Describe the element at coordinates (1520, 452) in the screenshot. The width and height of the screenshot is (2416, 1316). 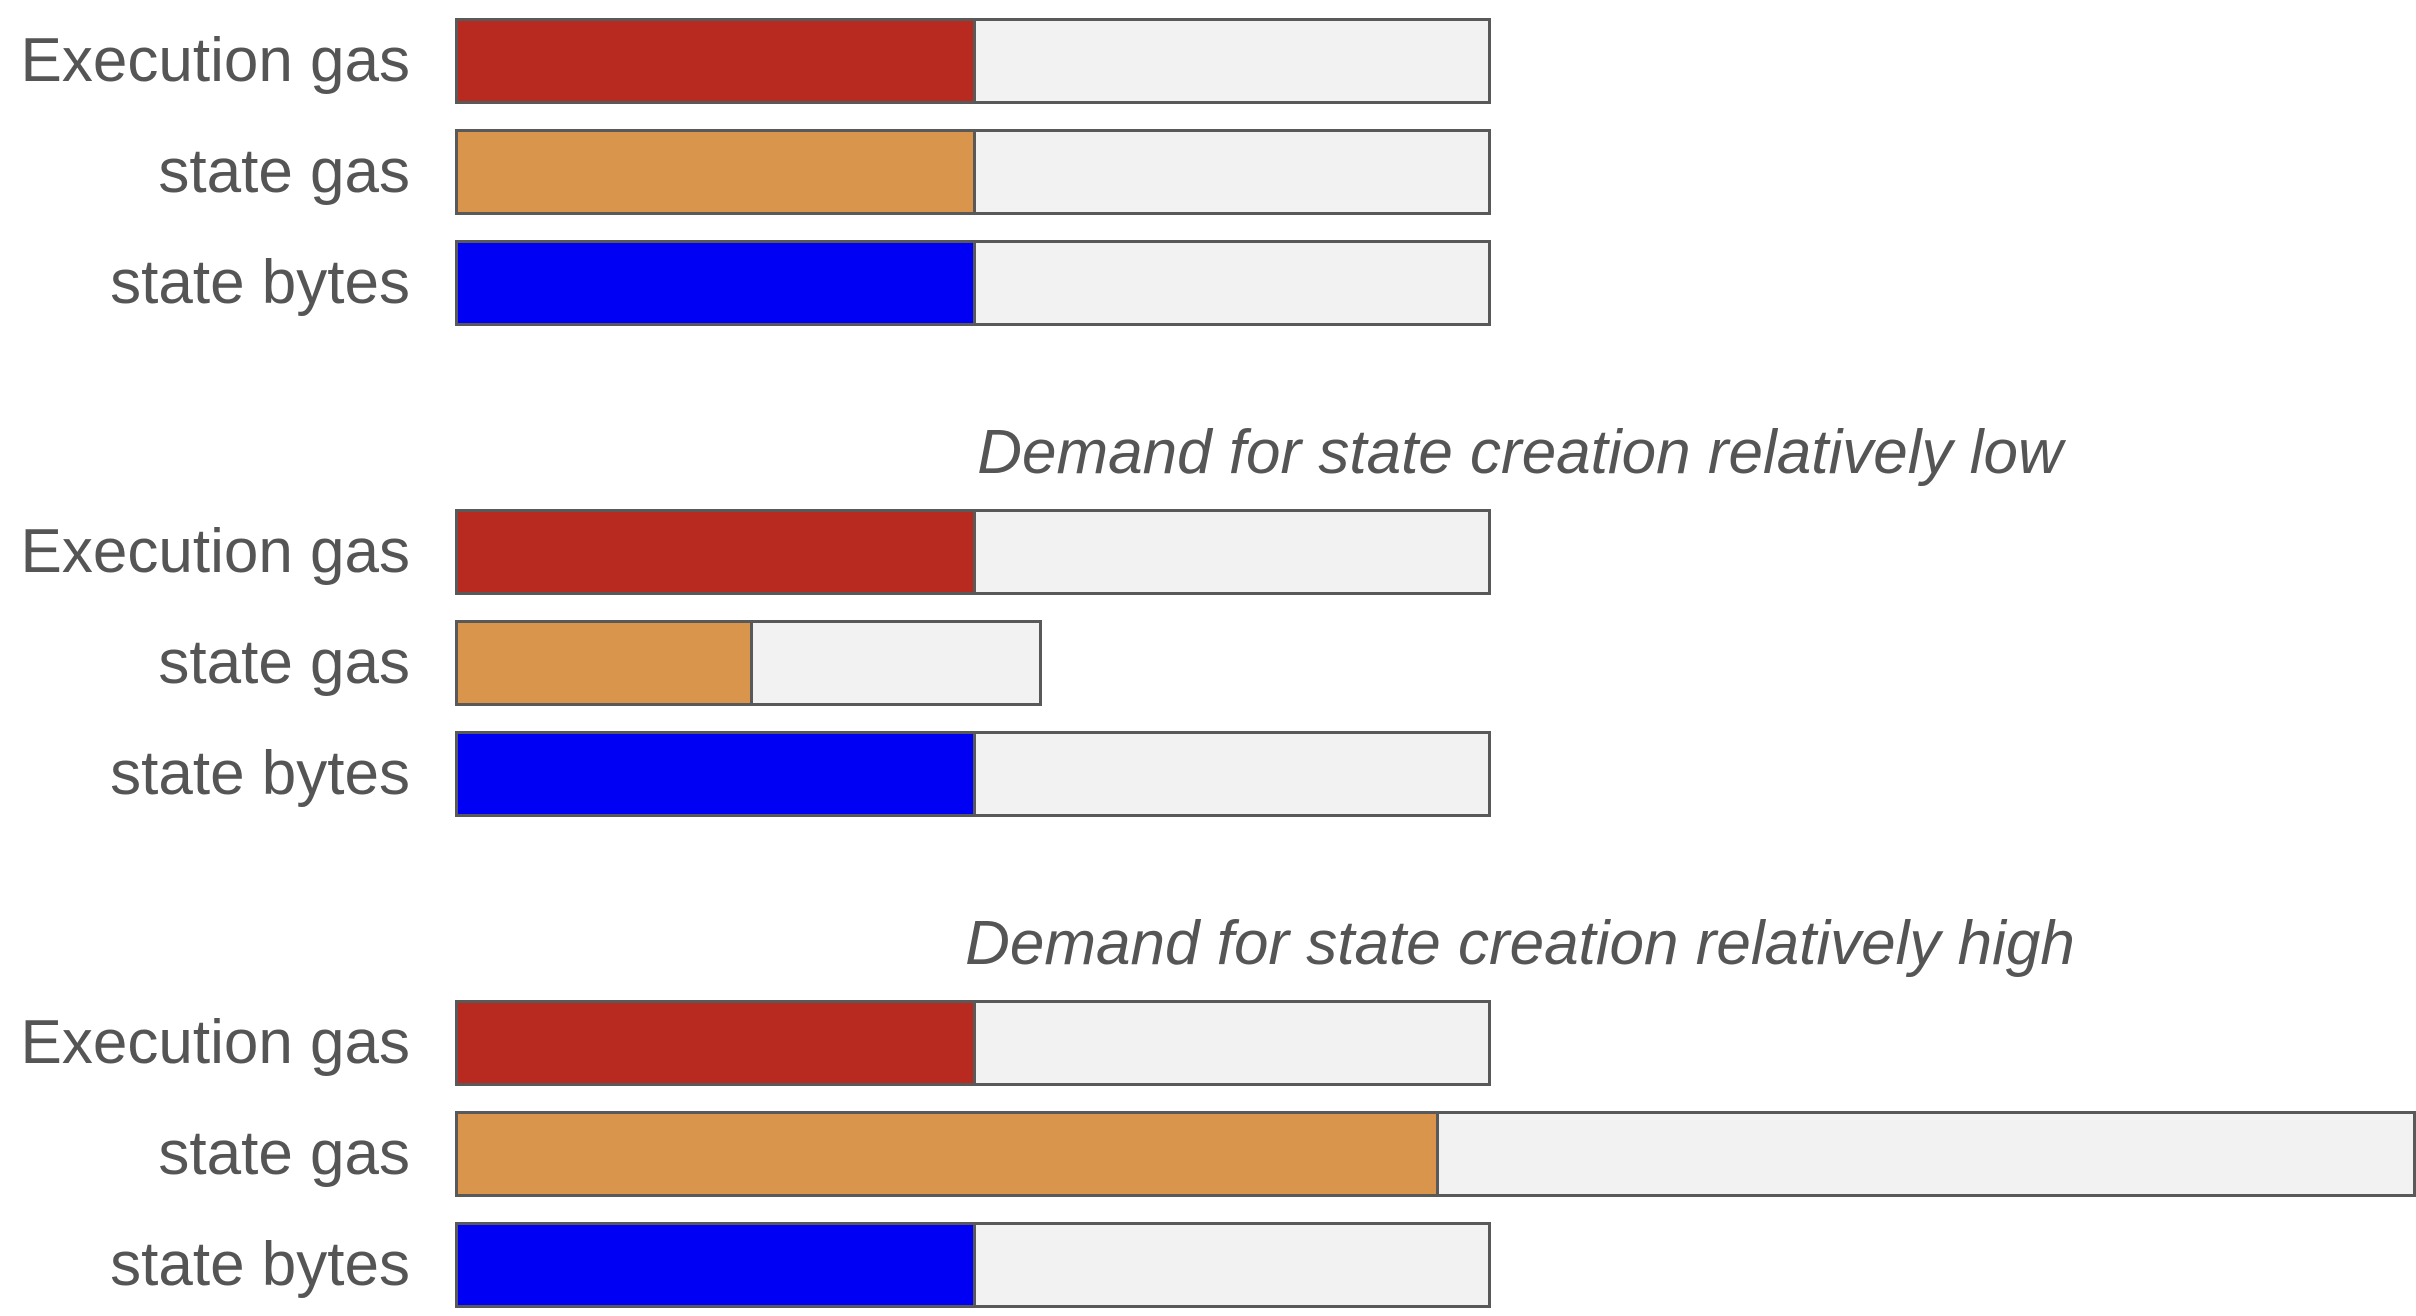
I see `scenario-caption: Demand for state creation relatively low` at that location.